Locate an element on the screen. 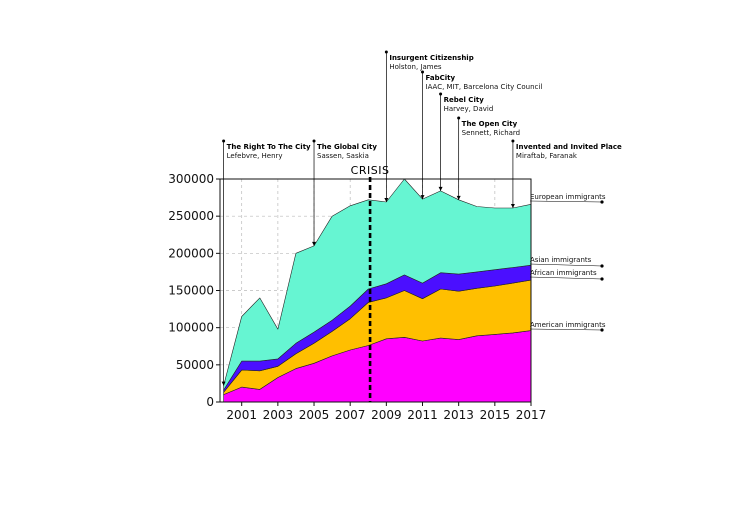 The image size is (730, 516). y-tick-label: 200000 is located at coordinates (191, 253).